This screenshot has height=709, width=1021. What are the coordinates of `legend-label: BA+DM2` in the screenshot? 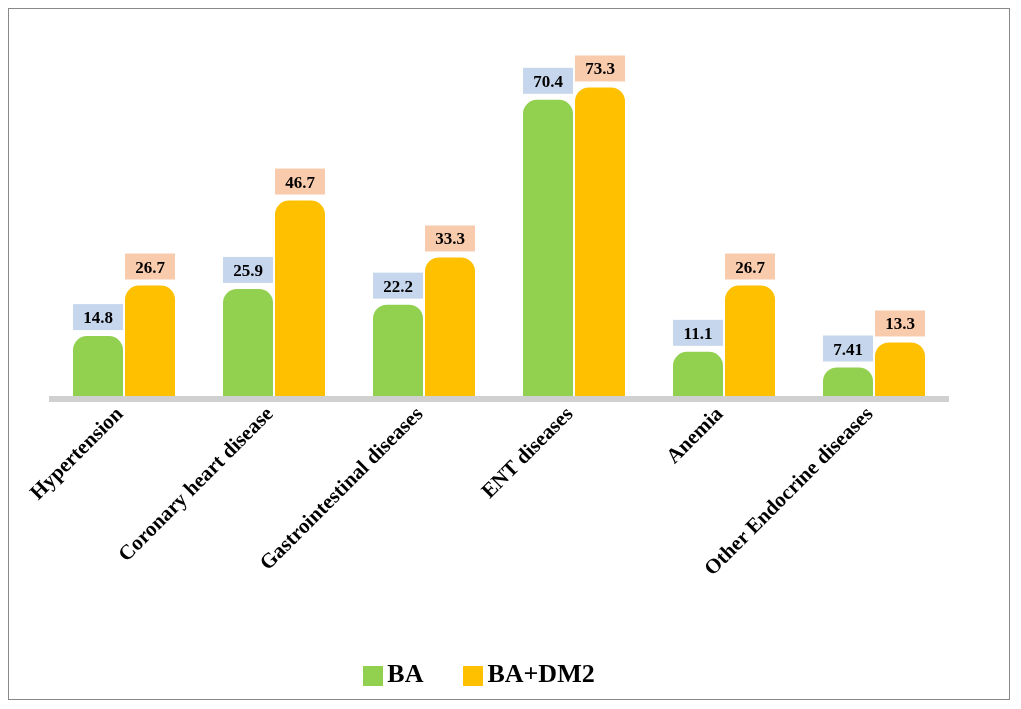 It's located at (541, 673).